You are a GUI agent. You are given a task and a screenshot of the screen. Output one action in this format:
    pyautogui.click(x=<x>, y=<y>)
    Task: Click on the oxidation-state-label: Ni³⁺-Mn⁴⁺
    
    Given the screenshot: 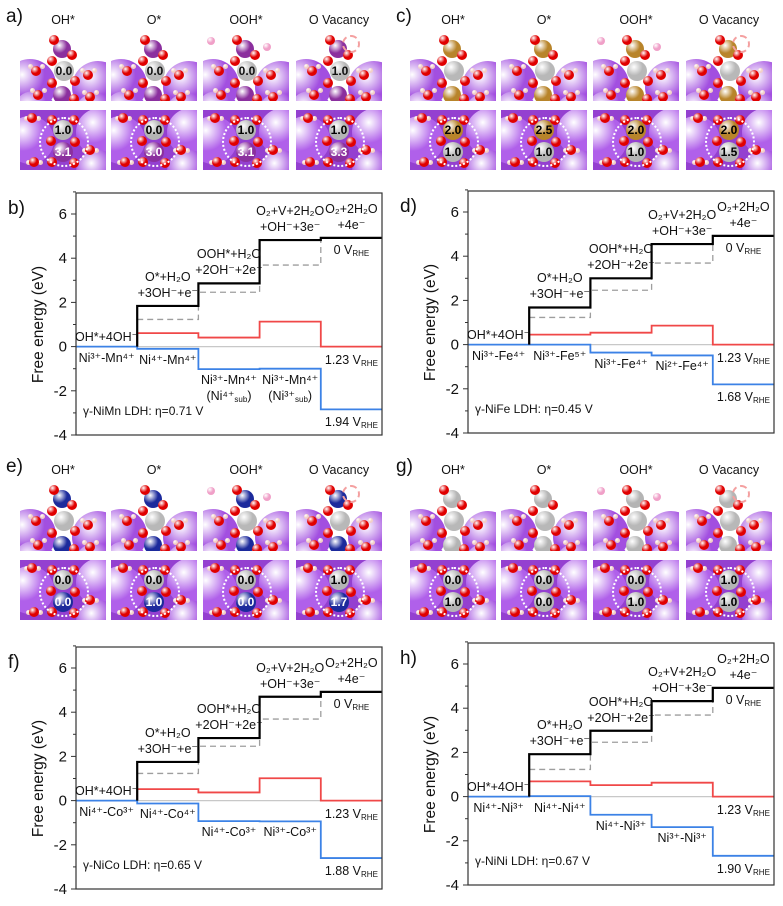 What is the action you would take?
    pyautogui.click(x=107, y=358)
    